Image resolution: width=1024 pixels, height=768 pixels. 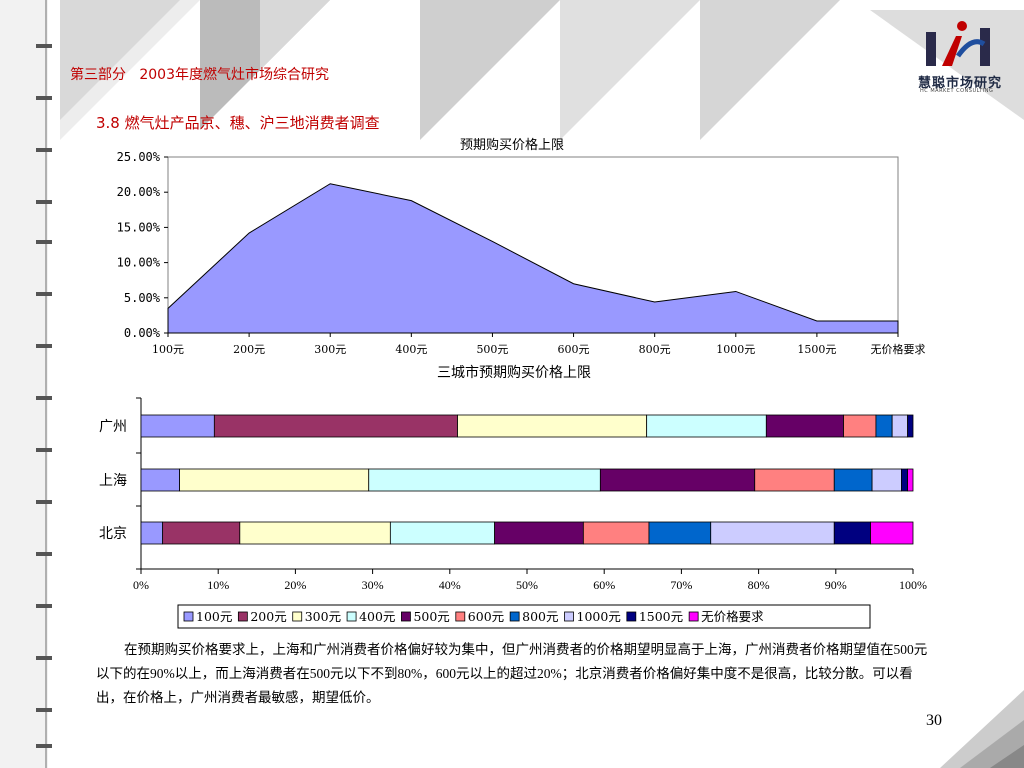 I want to click on x-tick-label: 1000元, so click(x=735, y=349).